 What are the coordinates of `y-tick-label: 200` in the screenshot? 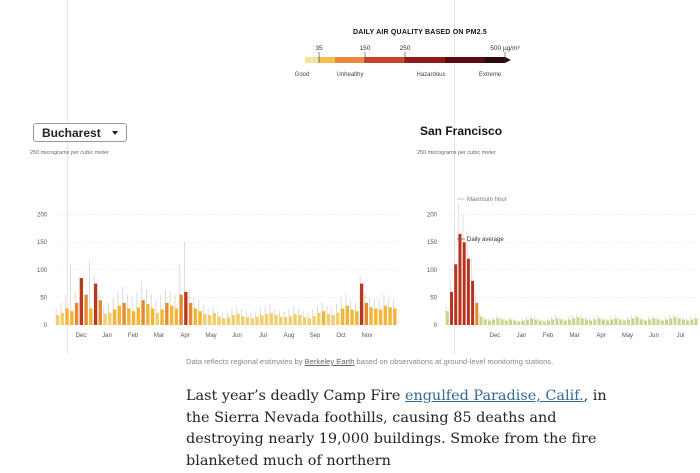 It's located at (432, 216).